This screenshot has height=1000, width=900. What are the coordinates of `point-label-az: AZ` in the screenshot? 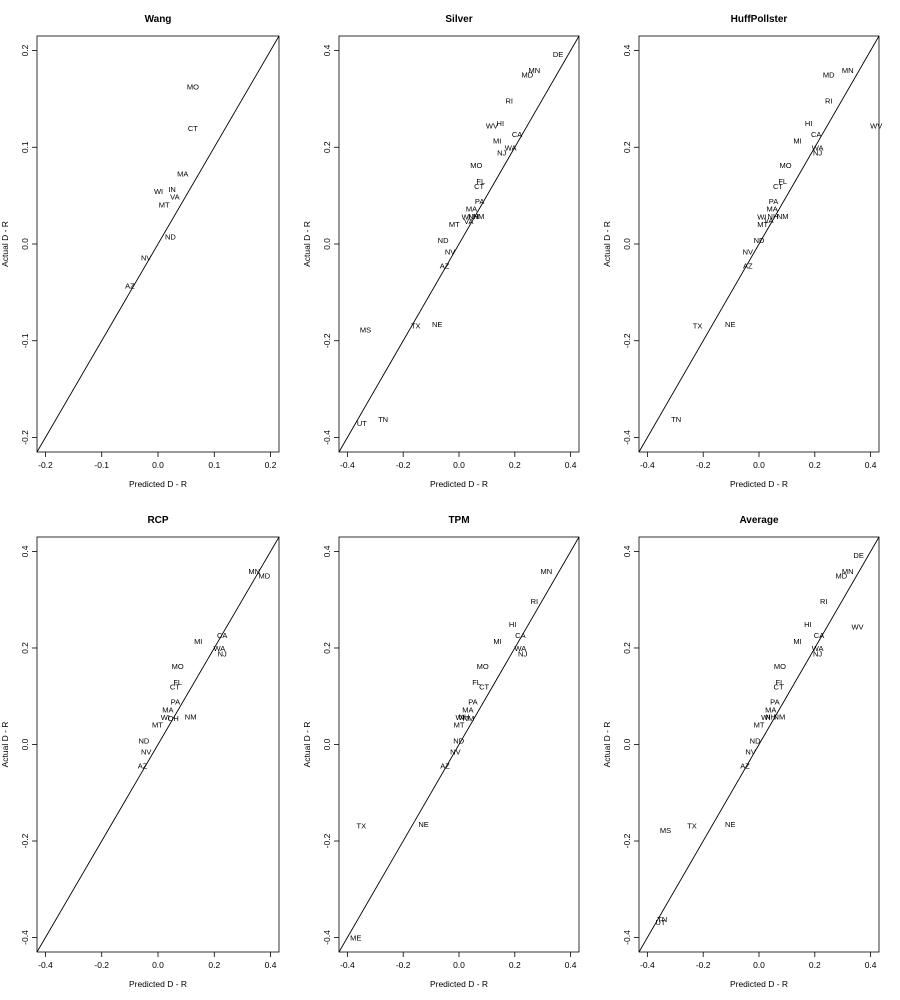 It's located at (745, 766).